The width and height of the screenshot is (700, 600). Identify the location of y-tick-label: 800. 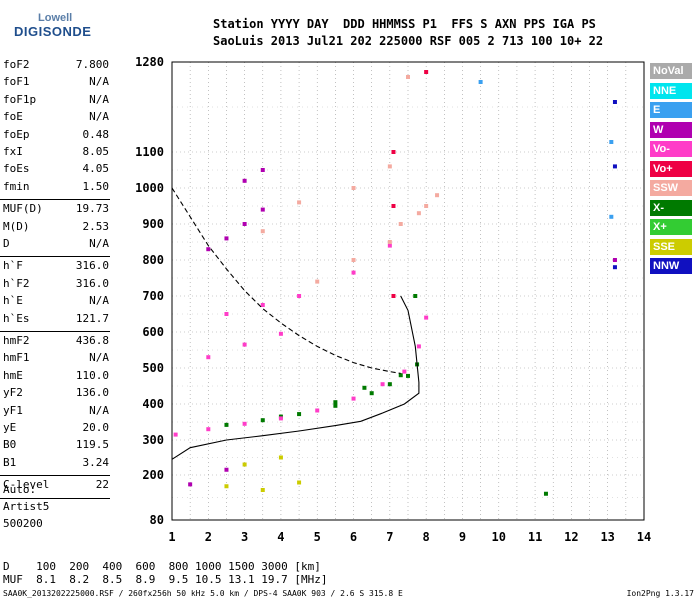
(153, 260).